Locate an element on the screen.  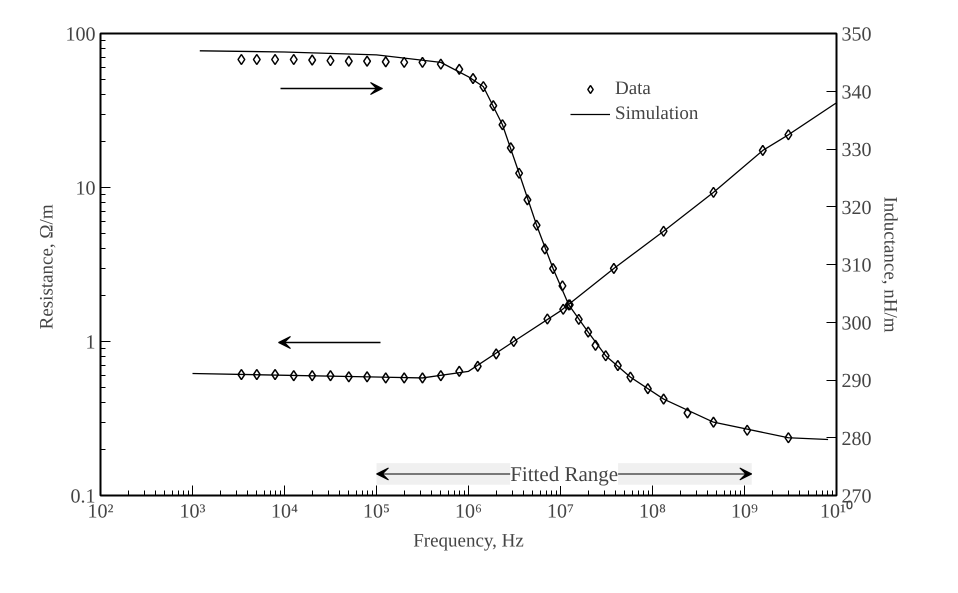
band-label: Fitted Range is located at coordinates (564, 474).